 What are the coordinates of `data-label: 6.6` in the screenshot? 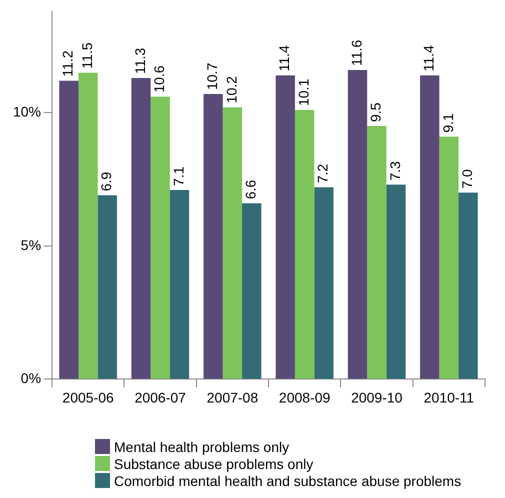 It's located at (250, 190).